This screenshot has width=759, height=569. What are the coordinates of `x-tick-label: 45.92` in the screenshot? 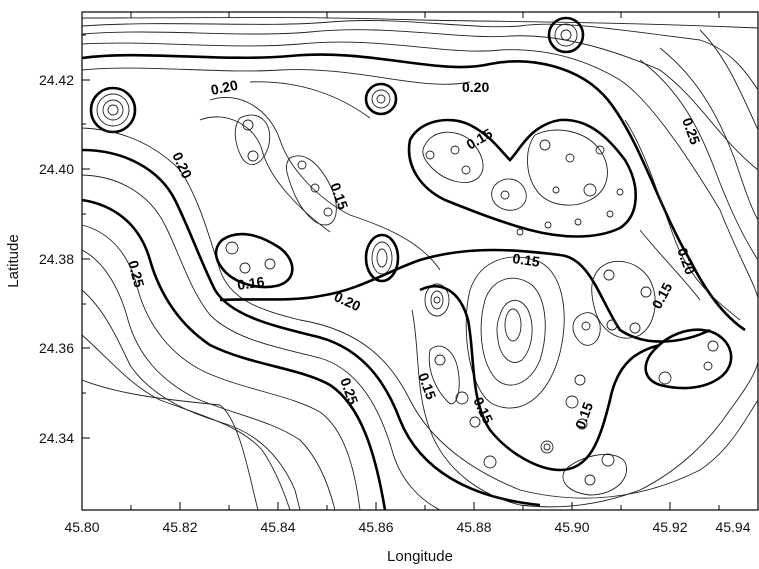 It's located at (669, 527).